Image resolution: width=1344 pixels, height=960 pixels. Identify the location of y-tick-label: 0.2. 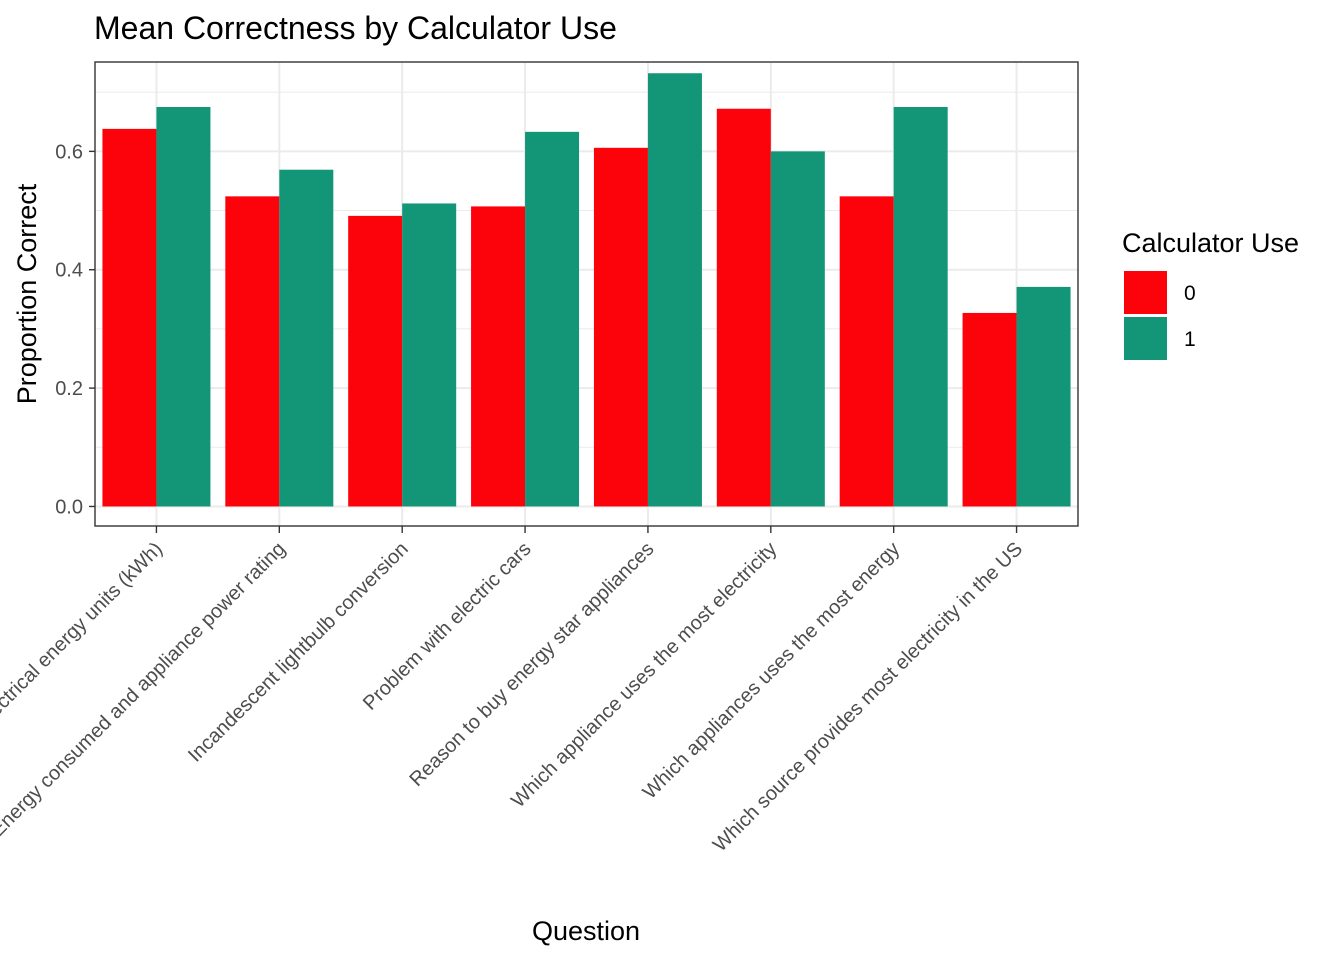
(69, 389).